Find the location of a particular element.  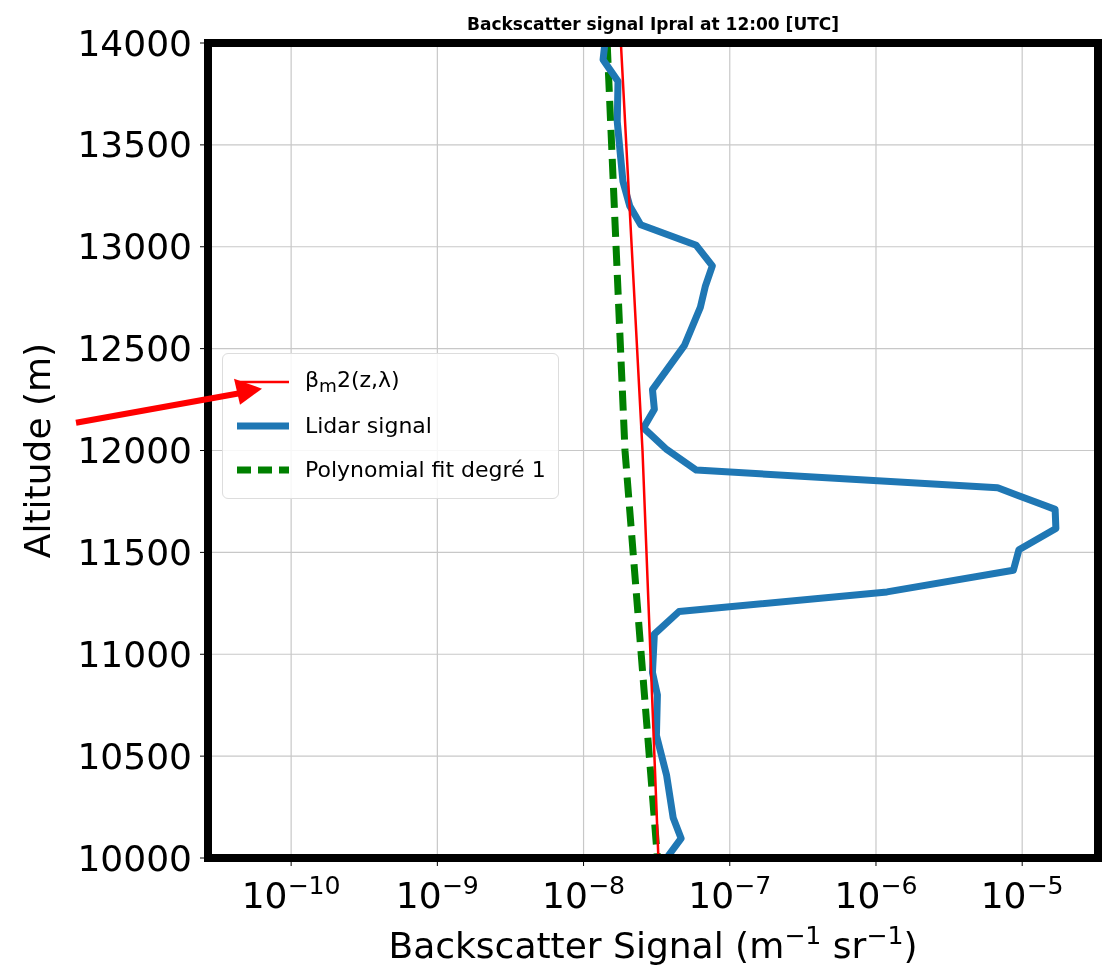

y-tick-label: 14000 is located at coordinates (134, 43).